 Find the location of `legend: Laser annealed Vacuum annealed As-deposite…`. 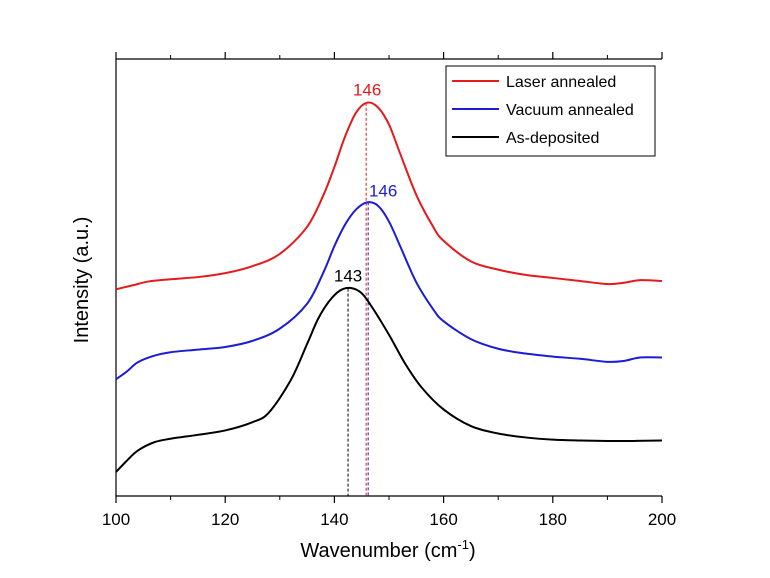

legend: Laser annealed Vacuum annealed As-deposite… is located at coordinates (550, 111).